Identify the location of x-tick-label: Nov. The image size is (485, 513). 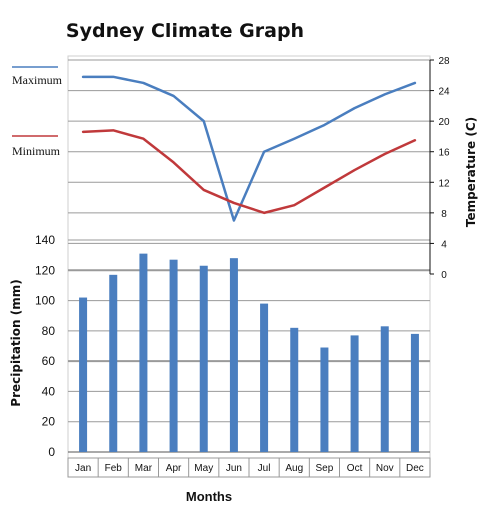
(385, 468).